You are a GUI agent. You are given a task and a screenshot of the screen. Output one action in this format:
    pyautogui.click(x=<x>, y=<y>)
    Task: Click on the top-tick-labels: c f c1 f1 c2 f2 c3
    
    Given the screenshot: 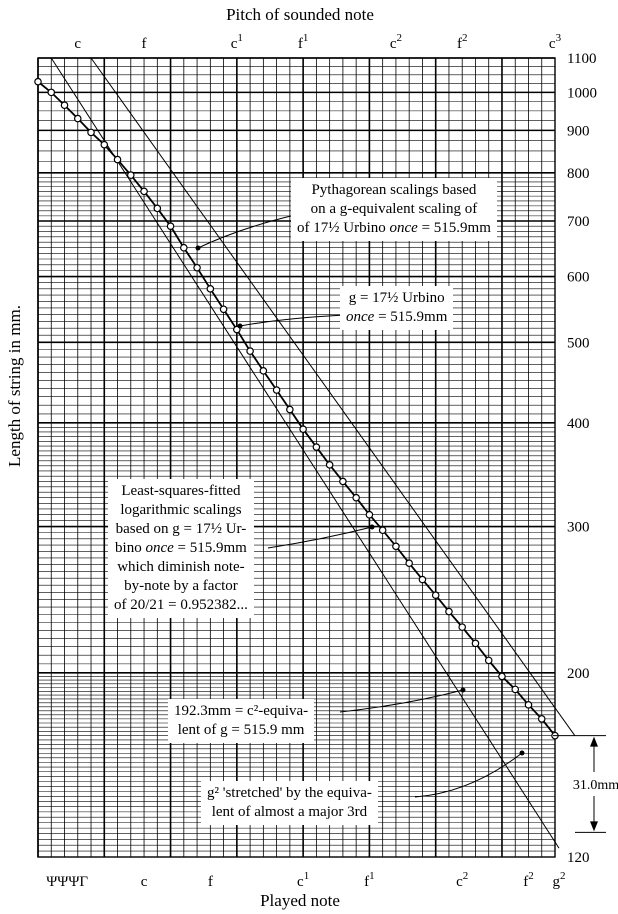 What is the action you would take?
    pyautogui.click(x=317, y=42)
    